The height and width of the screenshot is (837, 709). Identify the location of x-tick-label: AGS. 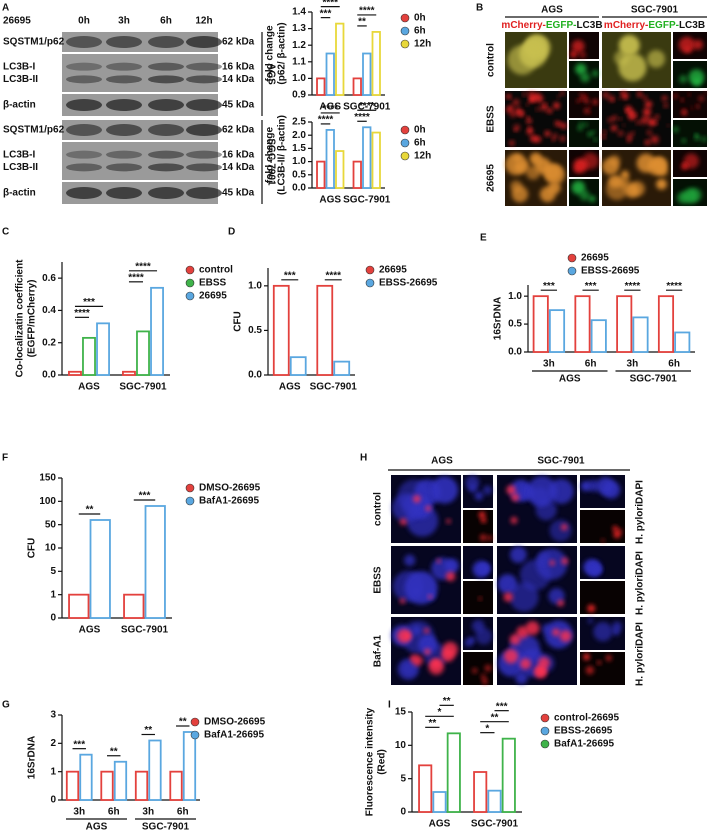
(330, 107).